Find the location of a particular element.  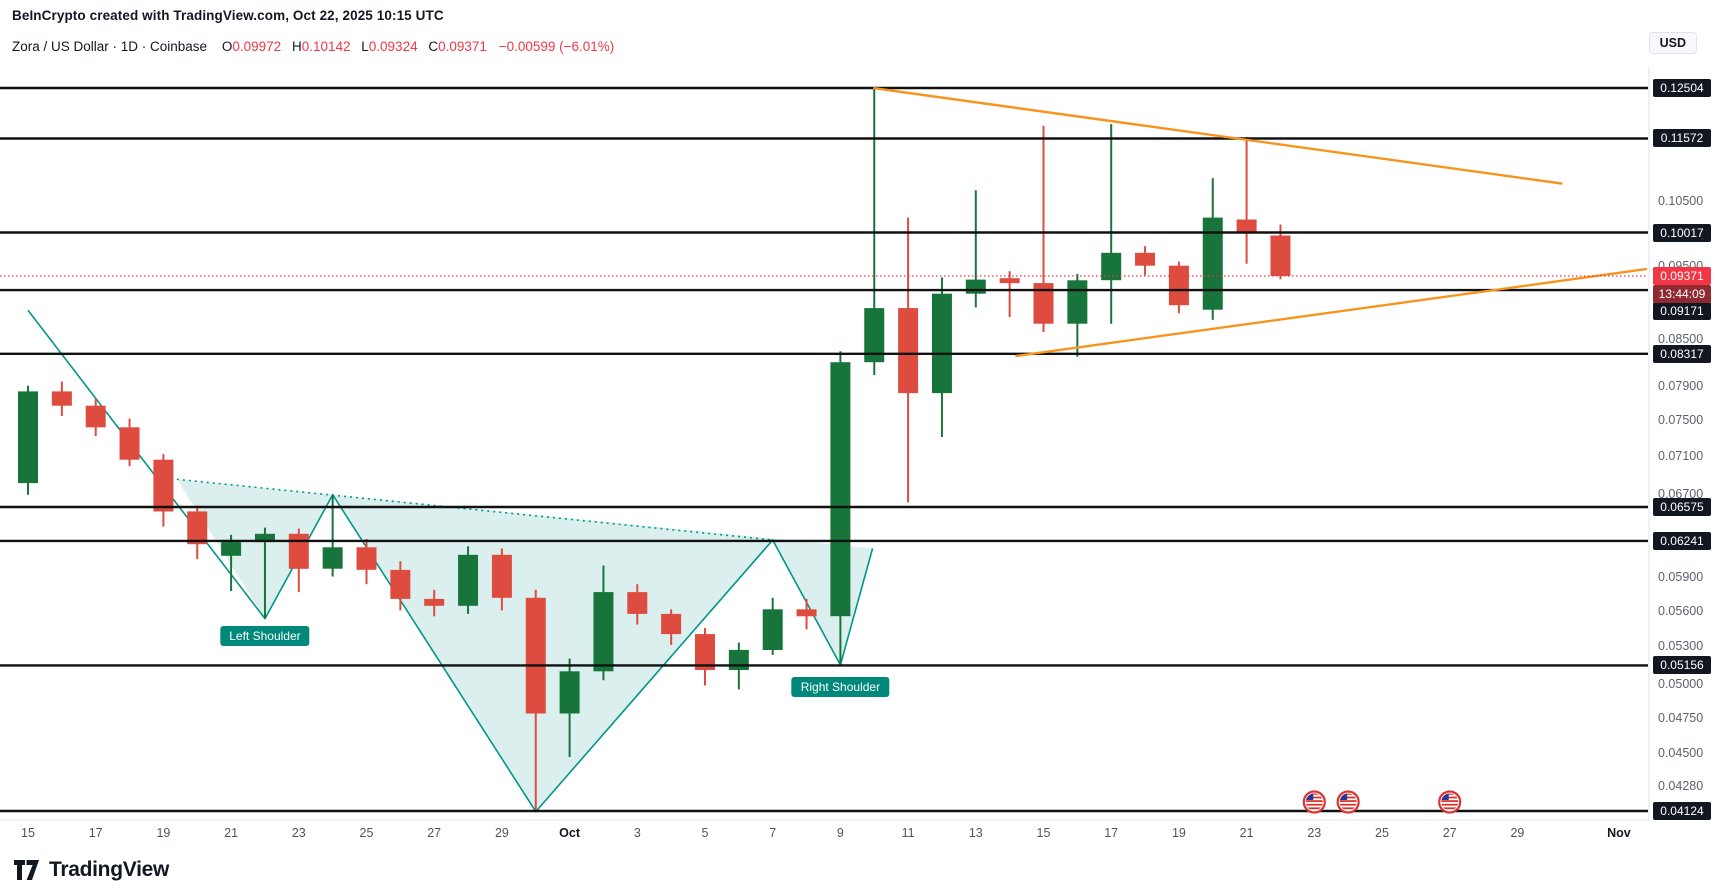

close-label: C is located at coordinates (433, 46).